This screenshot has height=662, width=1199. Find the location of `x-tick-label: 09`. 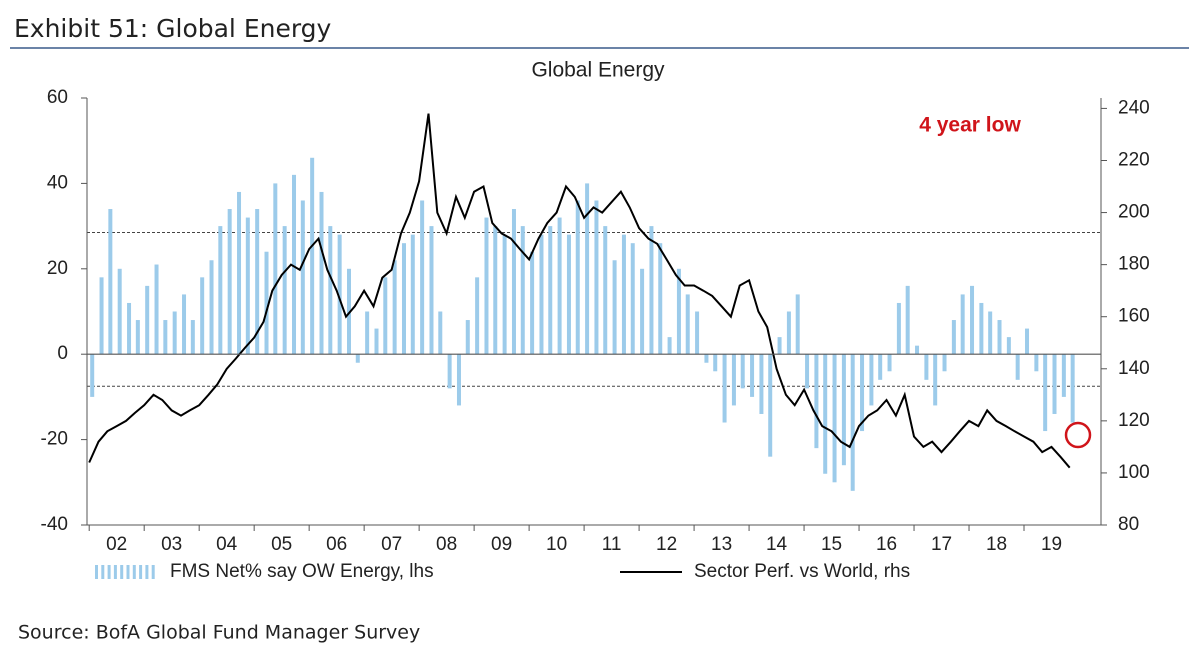

x-tick-label: 09 is located at coordinates (501, 544).